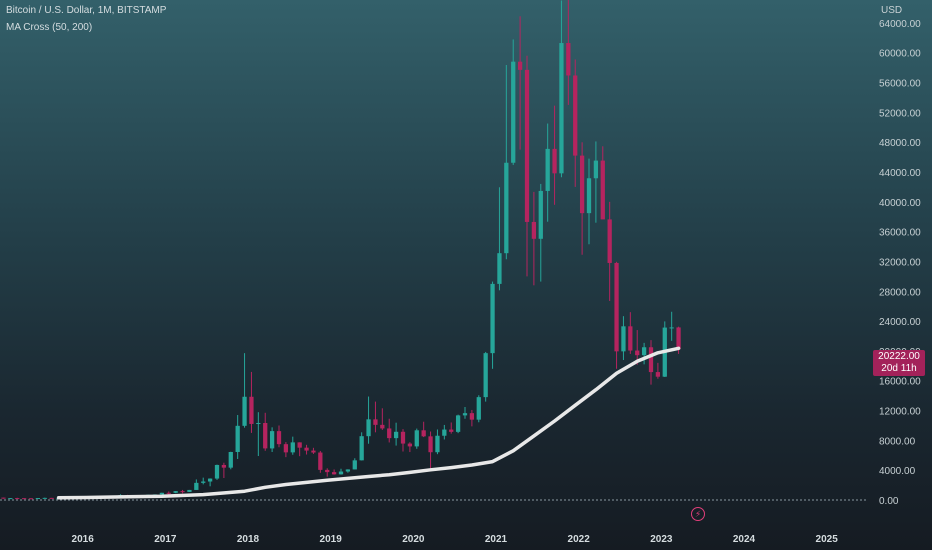  I want to click on y-tick-label: 48000.00, so click(900, 143).